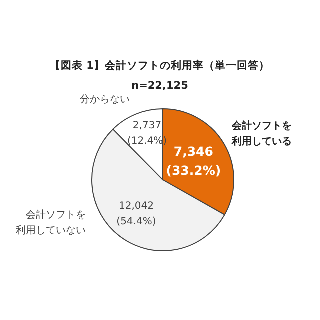  Describe the element at coordinates (160, 66) in the screenshot. I see `title: 【図表 1】会計ソフトの利用率（単一回答）` at that location.